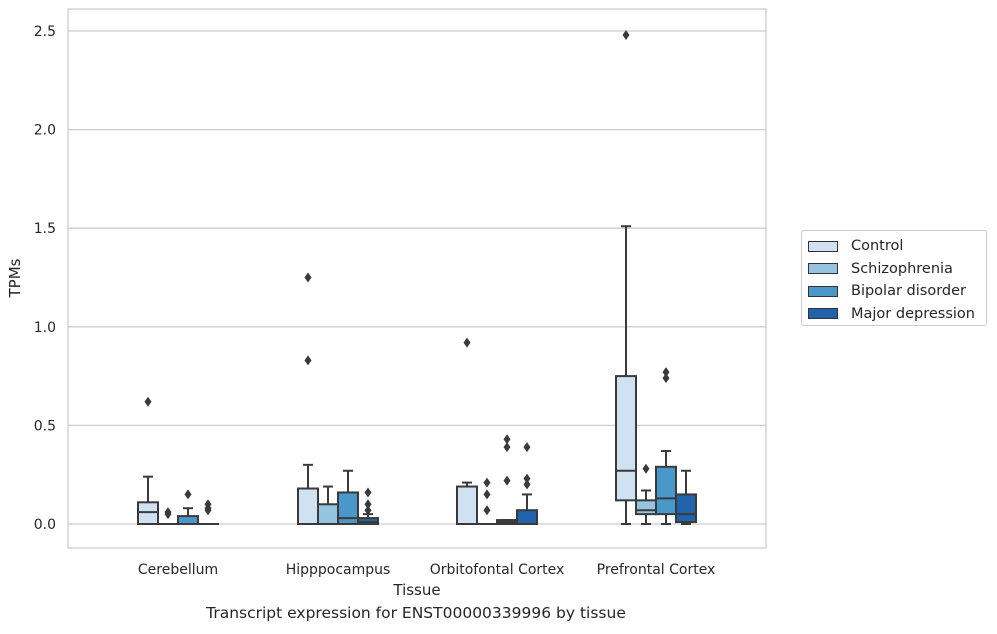  What do you see at coordinates (45, 131) in the screenshot?
I see `y-tick-label: 2.0` at bounding box center [45, 131].